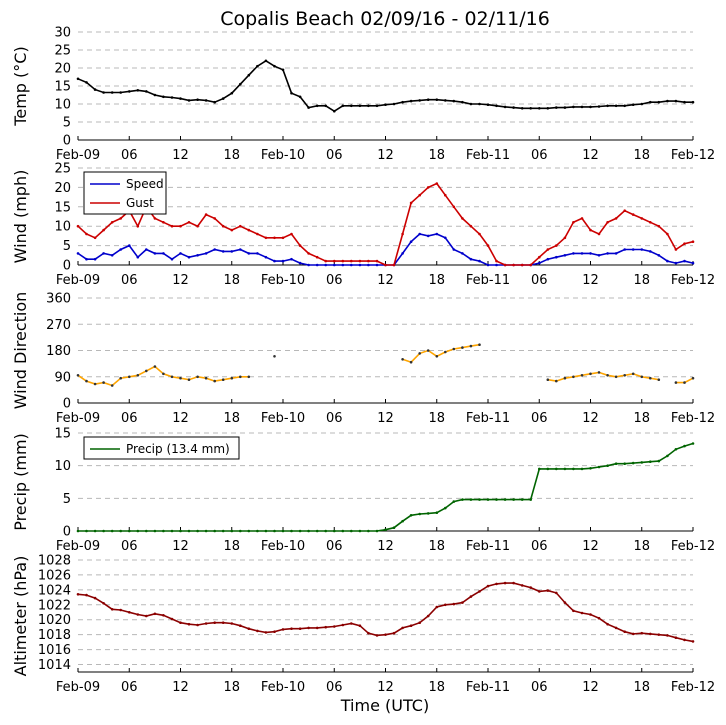 The width and height of the screenshot is (726, 725). What do you see at coordinates (20, 351) in the screenshot?
I see `y-axis-label-dir: Wind Direction` at bounding box center [20, 351].